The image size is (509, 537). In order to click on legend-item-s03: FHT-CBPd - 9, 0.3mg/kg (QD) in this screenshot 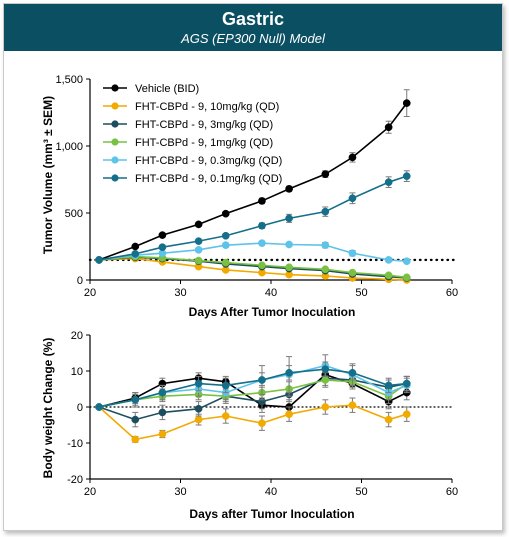, I will do `click(192, 161)`.